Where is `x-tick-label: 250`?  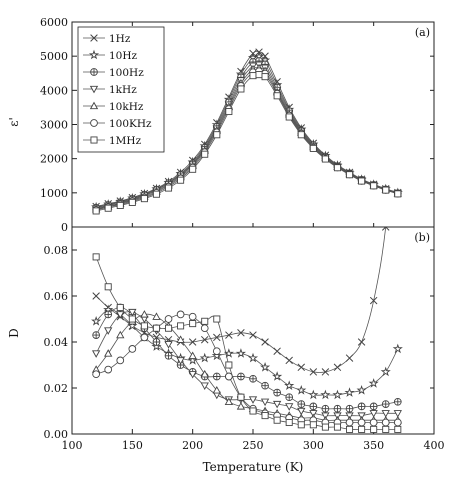 x-tick-label: 250 is located at coordinates (253, 445).